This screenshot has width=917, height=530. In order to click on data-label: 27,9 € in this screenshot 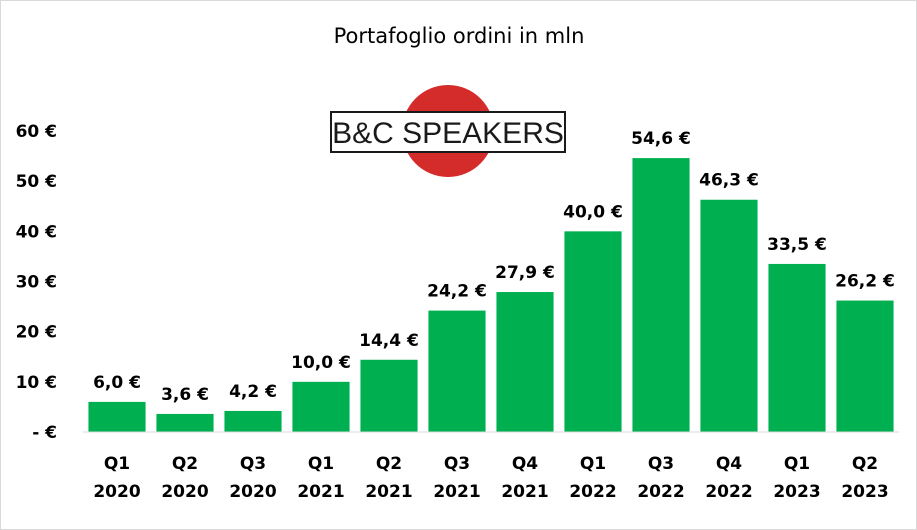, I will do `click(525, 273)`.